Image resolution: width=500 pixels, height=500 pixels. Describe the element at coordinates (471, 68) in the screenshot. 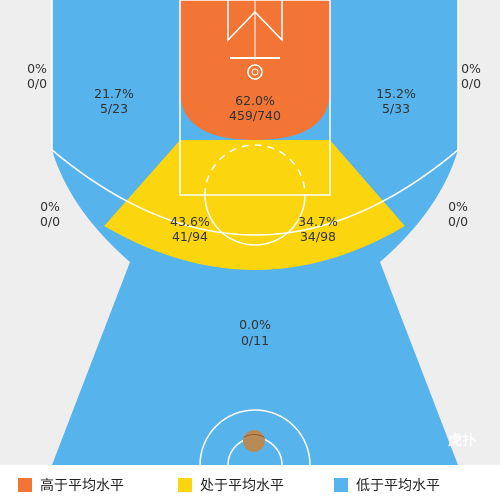

I see `label-right-corner-pct: 0%` at that location.